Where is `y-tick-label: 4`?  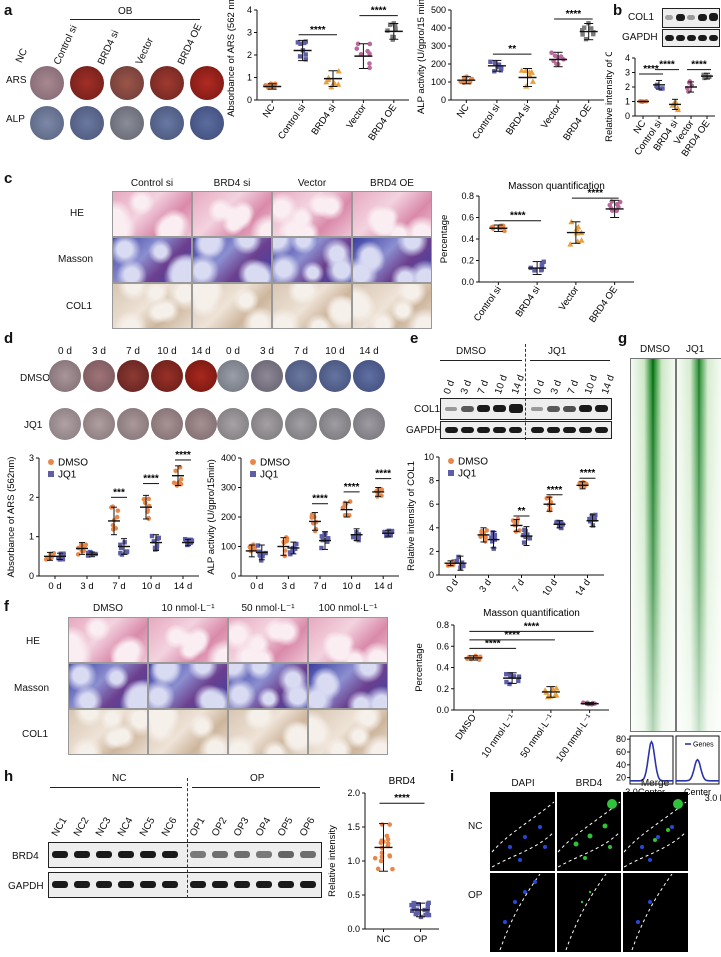 y-tick-label: 4 is located at coordinates (249, 10).